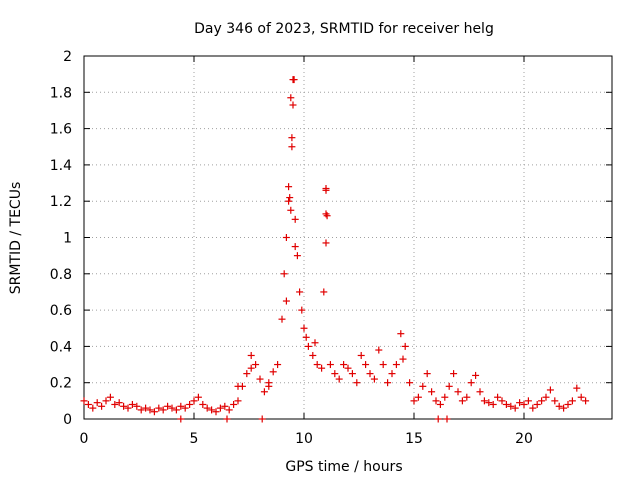  Describe the element at coordinates (67, 239) in the screenshot. I see `y-tick-label: 1` at that location.